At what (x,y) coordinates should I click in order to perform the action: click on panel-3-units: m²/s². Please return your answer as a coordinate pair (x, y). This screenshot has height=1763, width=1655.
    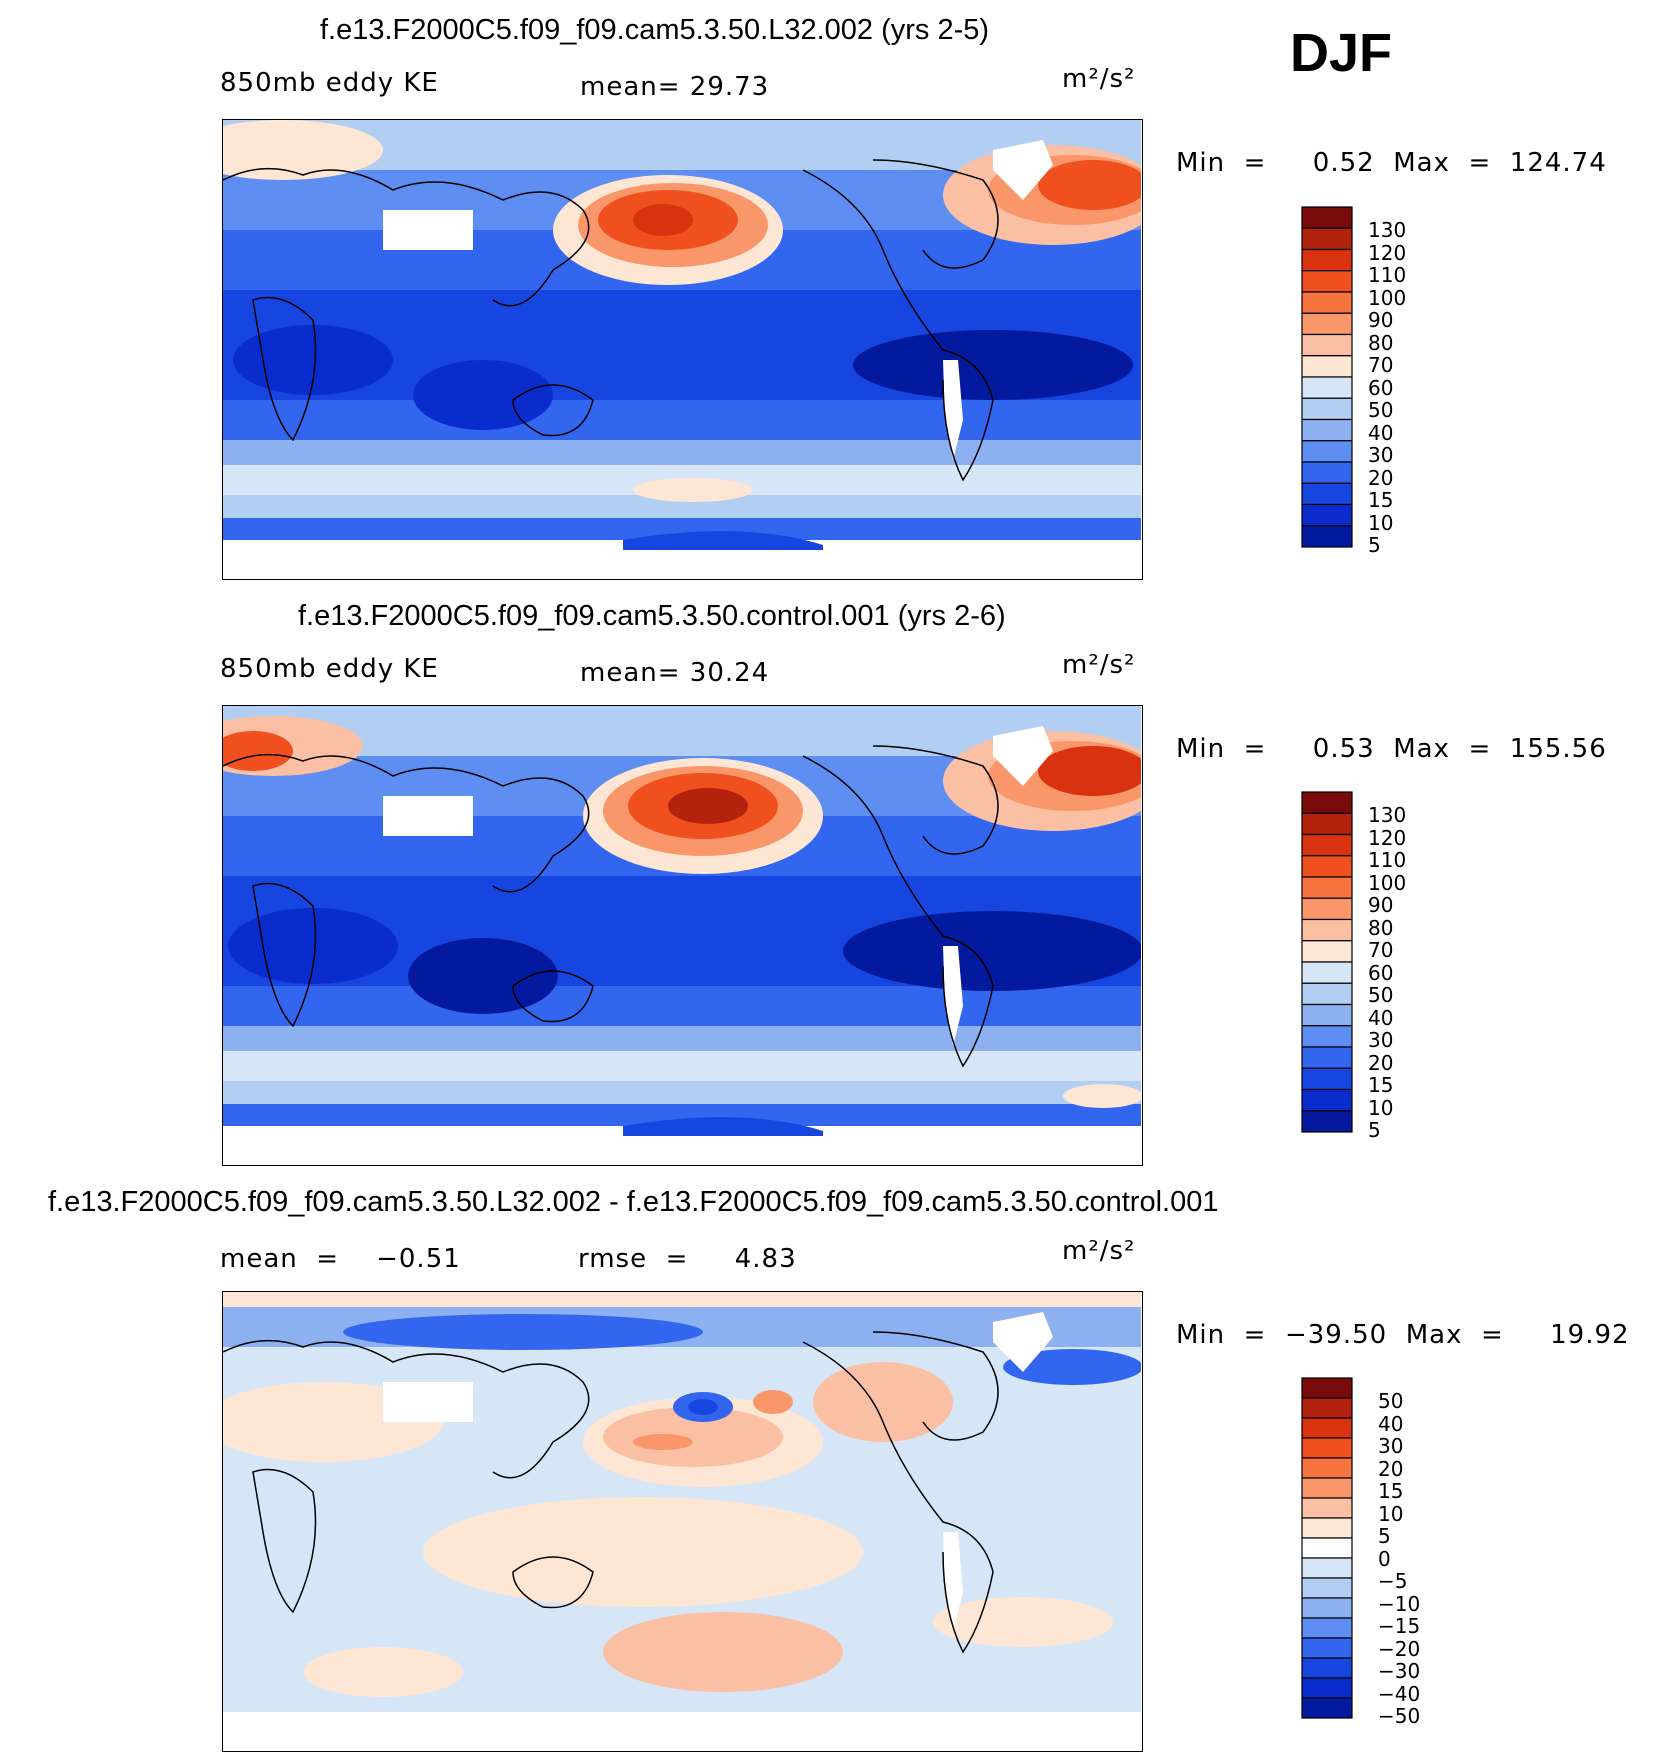
    Looking at the image, I should click on (1099, 1251).